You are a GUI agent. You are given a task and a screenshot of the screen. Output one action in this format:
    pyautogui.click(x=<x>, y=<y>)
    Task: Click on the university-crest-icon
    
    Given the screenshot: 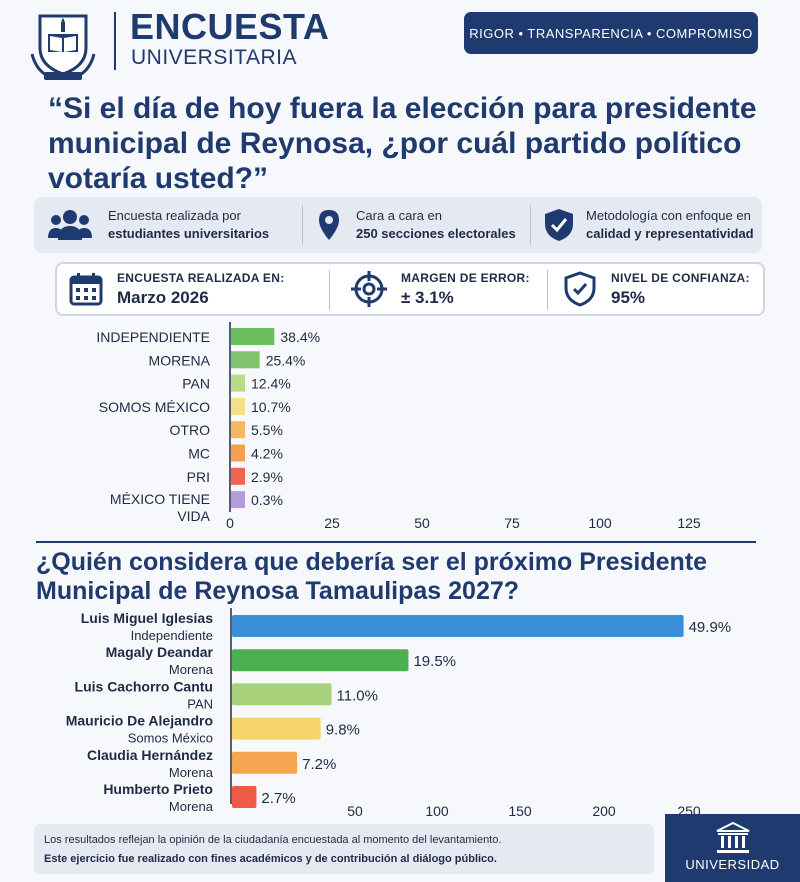 What is the action you would take?
    pyautogui.click(x=63, y=47)
    